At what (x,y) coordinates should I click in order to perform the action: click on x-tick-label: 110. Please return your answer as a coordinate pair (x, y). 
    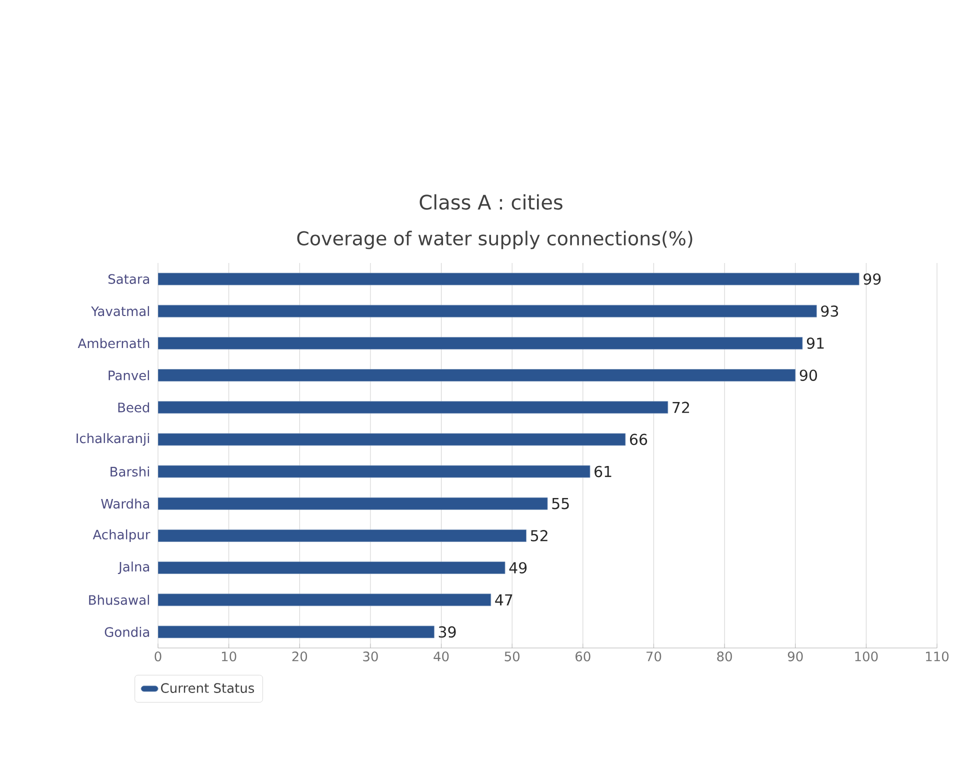
    Looking at the image, I should click on (937, 657).